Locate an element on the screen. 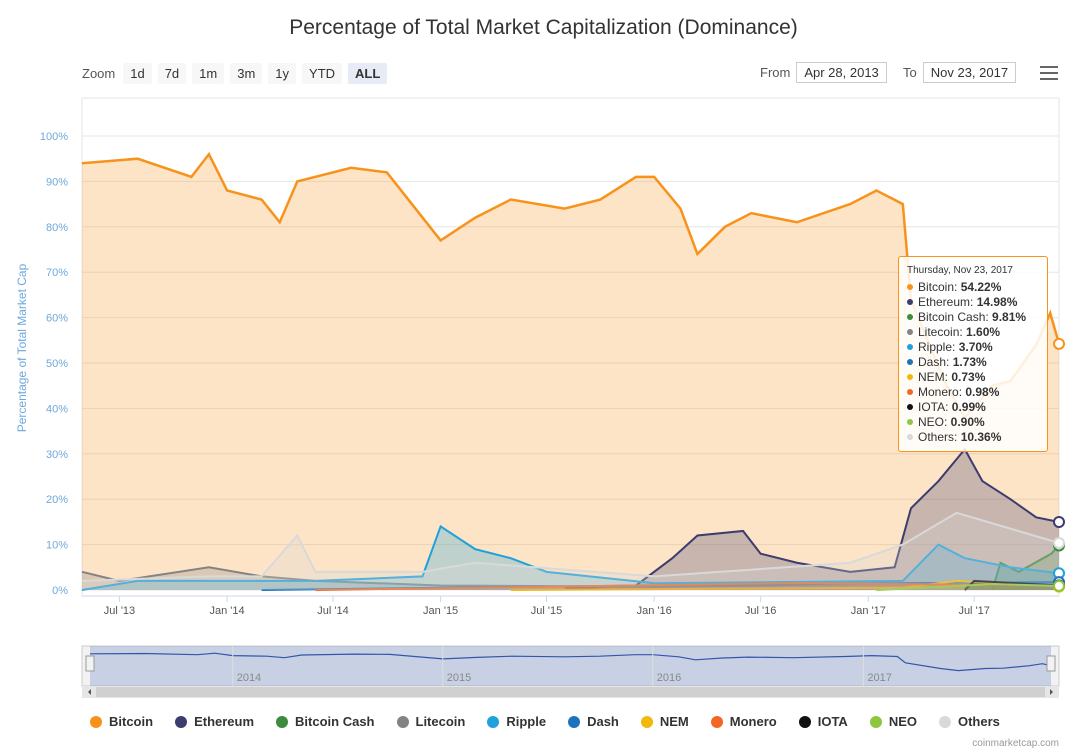 Image resolution: width=1087 pixels, height=752 pixels. legend-label: Bitcoin Cash is located at coordinates (335, 721).